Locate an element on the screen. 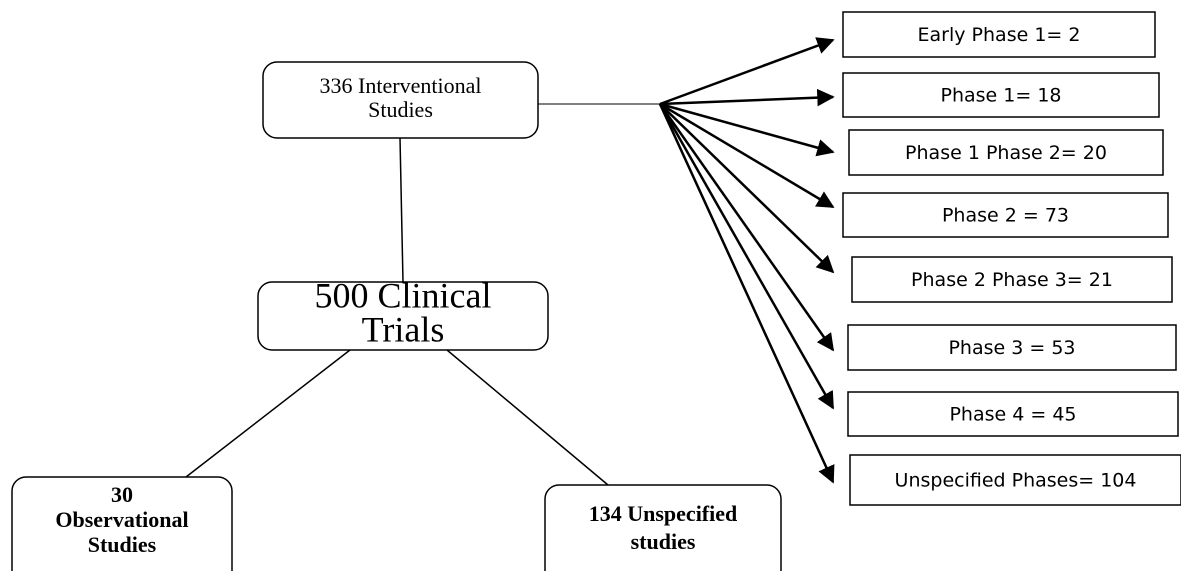  phase-label: Phase 1= 18 is located at coordinates (1001, 96).